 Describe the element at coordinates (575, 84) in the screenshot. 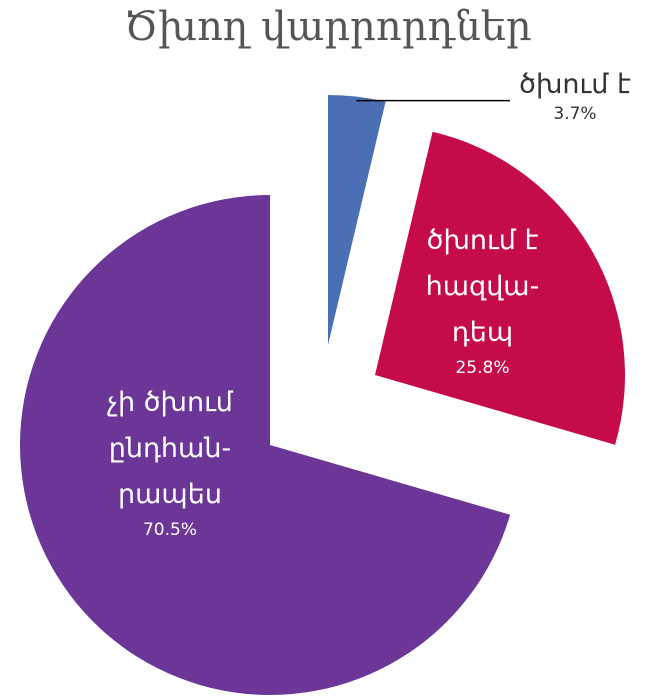

I see `category-label: ծխում է` at that location.